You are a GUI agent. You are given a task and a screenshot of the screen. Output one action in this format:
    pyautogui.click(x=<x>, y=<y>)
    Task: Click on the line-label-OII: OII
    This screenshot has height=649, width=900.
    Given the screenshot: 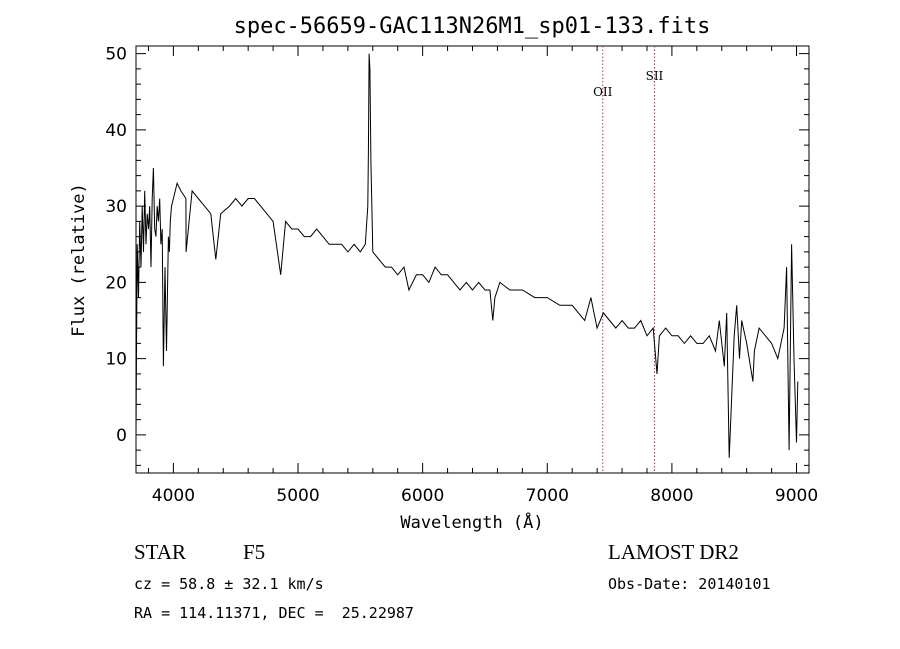 What is the action you would take?
    pyautogui.click(x=603, y=92)
    